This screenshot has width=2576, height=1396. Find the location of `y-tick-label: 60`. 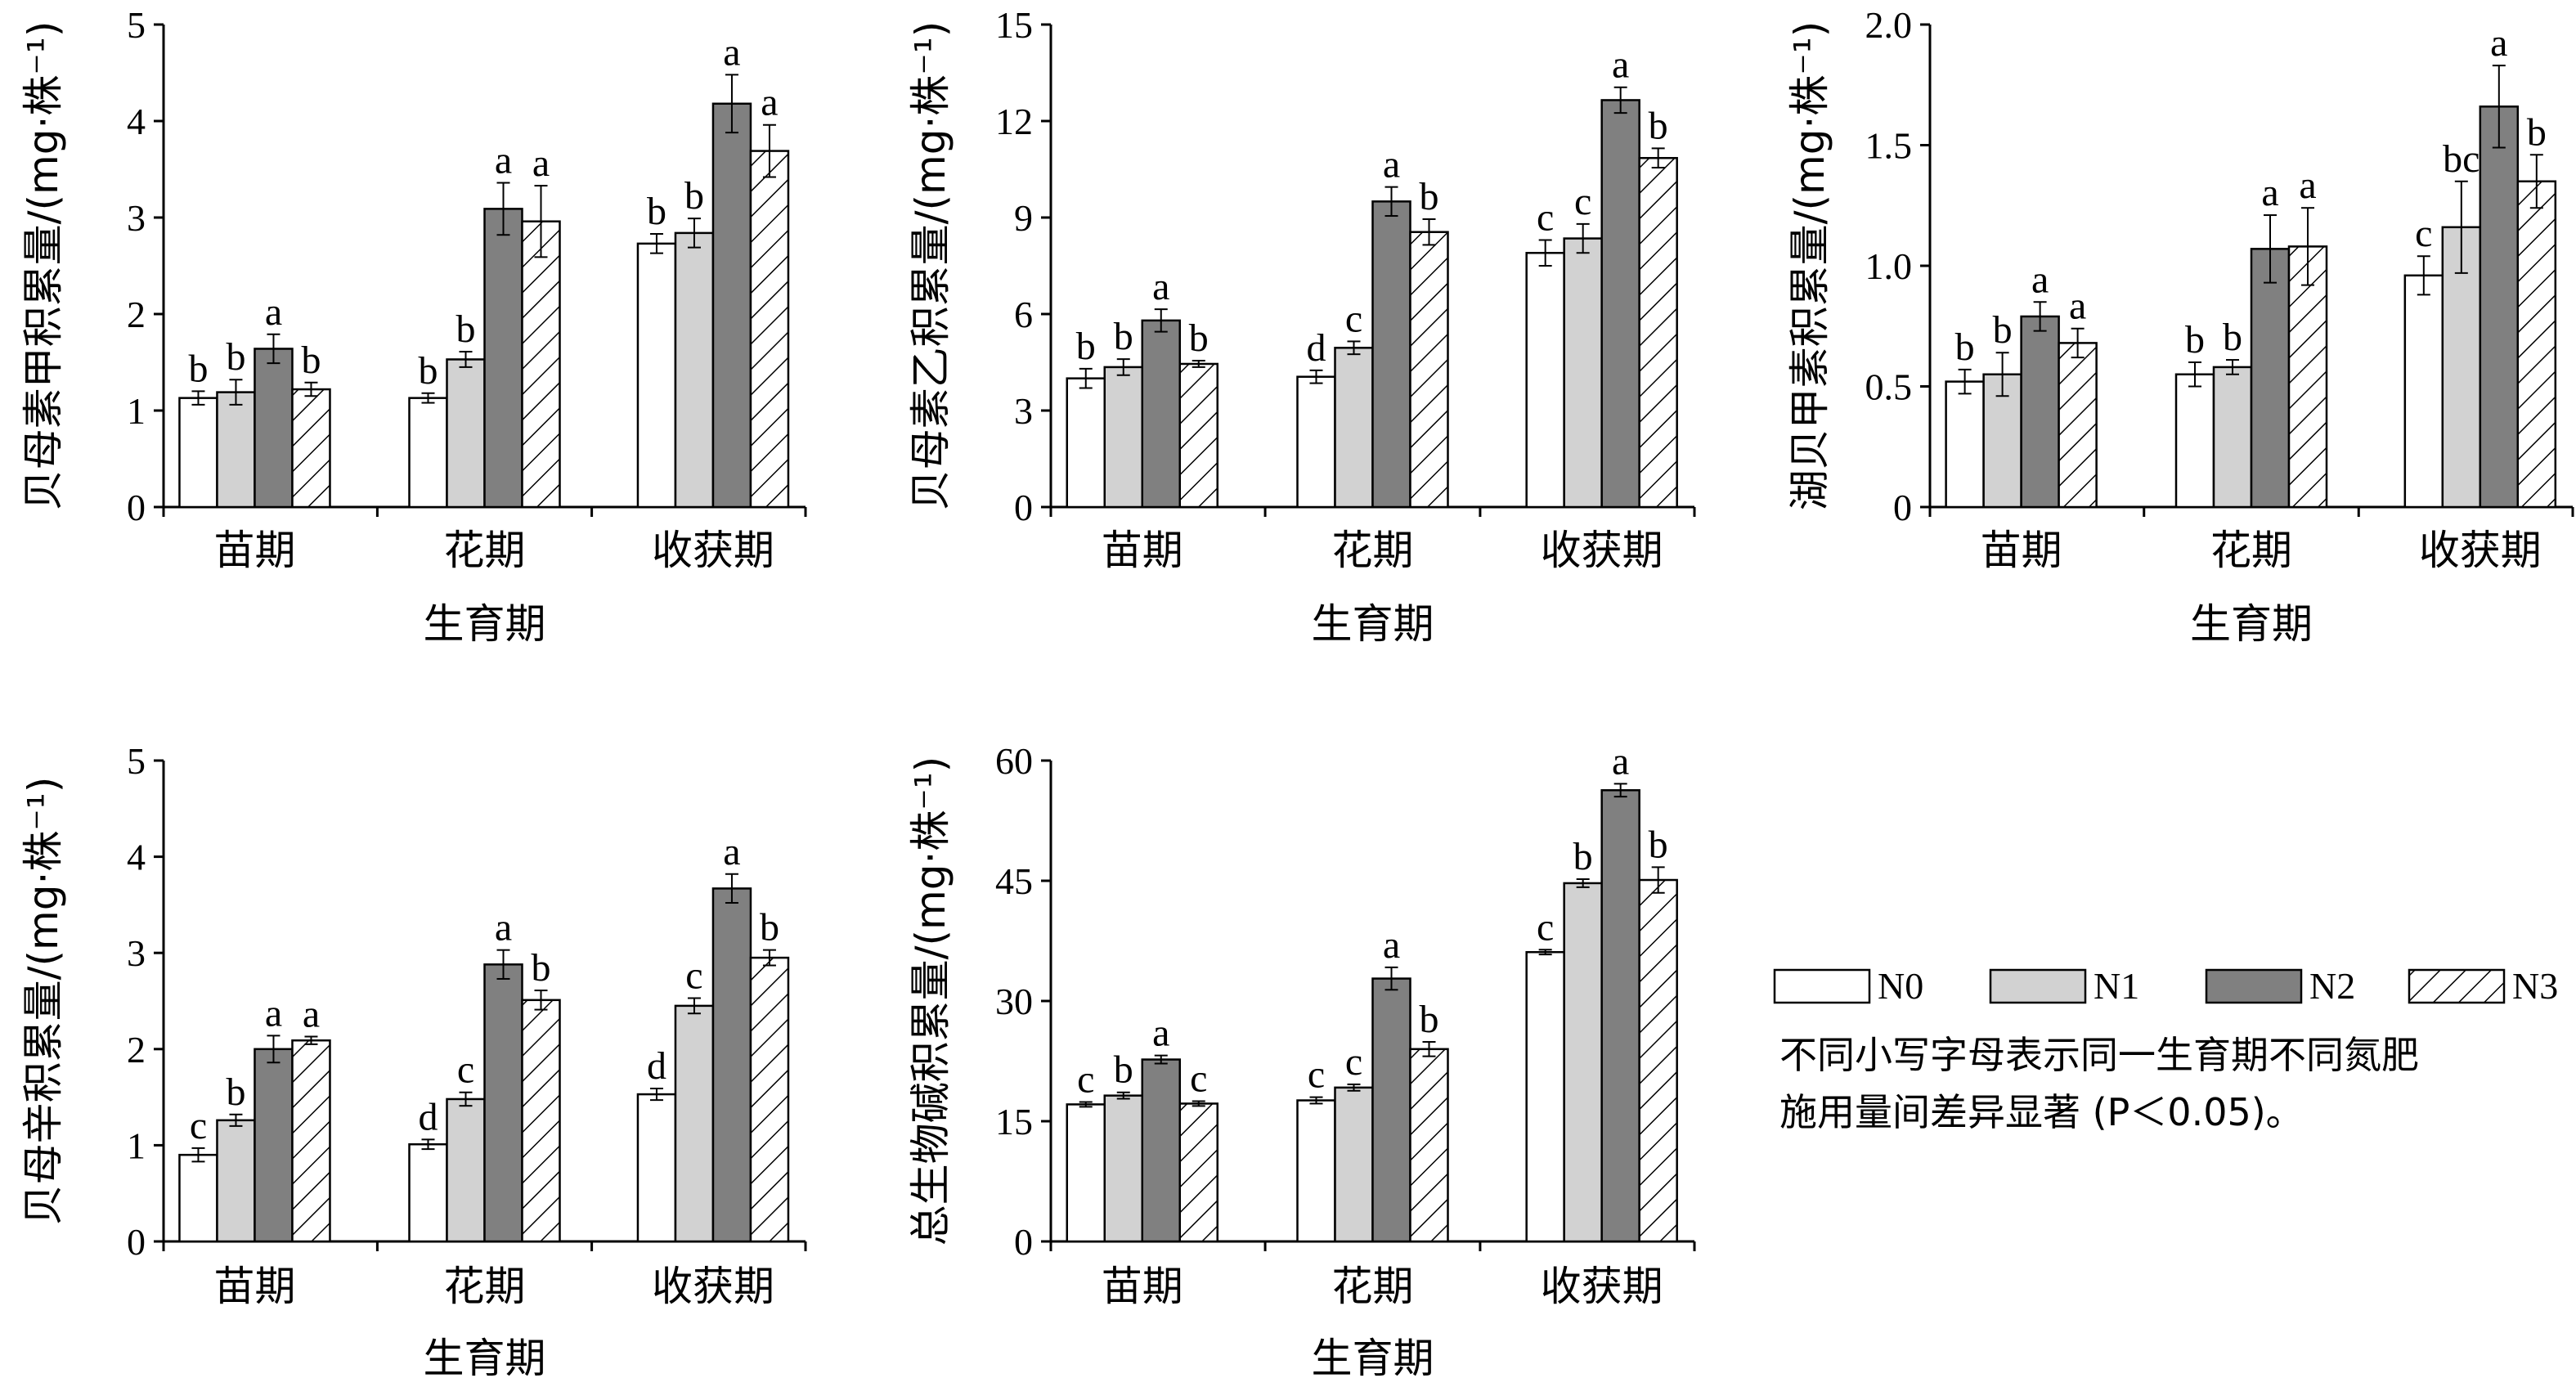

y-tick-label: 60 is located at coordinates (1014, 761).